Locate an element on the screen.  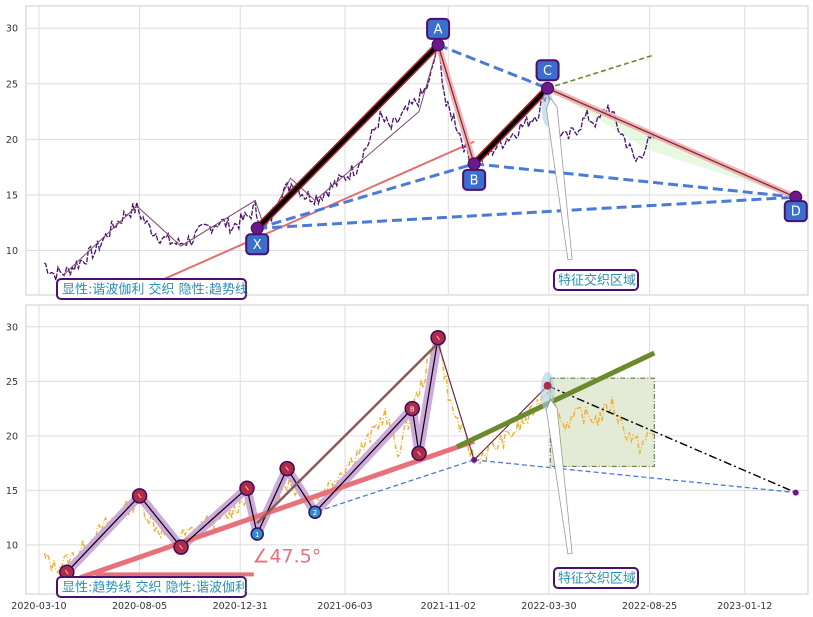
x-tick-label: 2021-06-03 is located at coordinates (344, 606).